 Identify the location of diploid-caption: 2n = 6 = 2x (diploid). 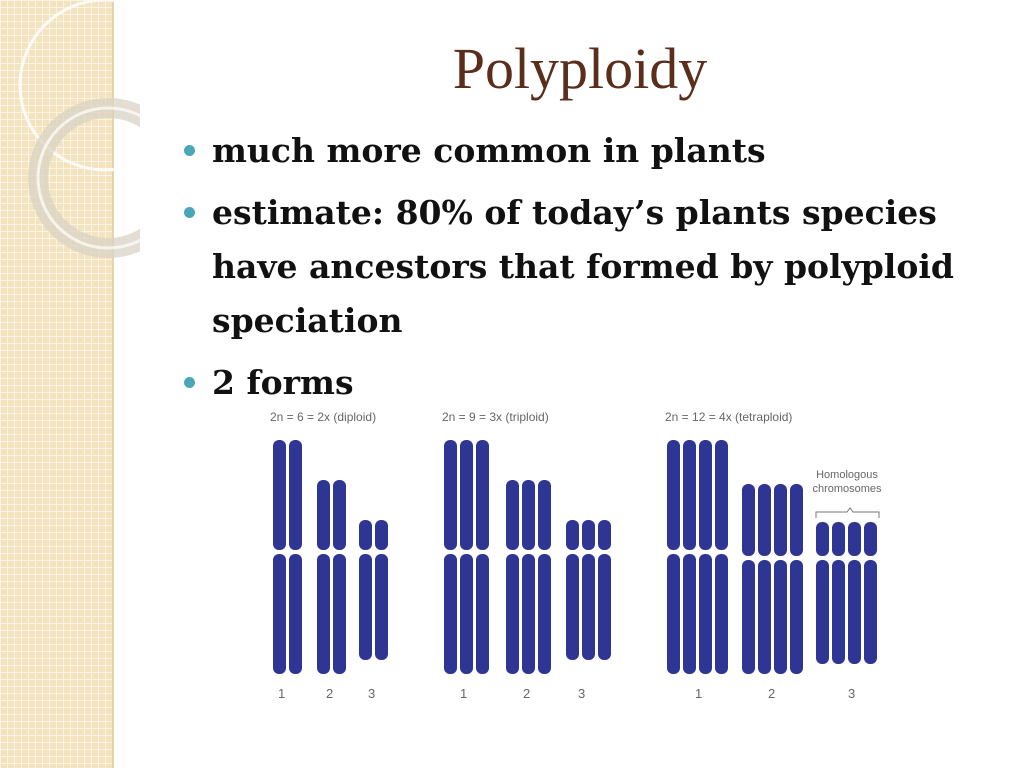
(323, 417).